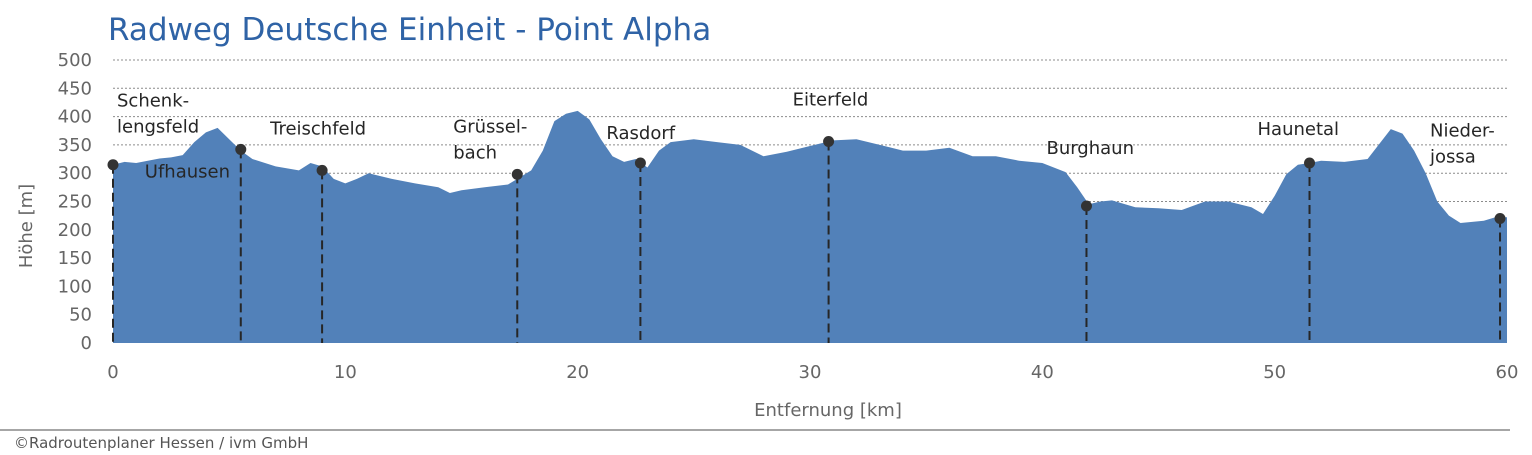 The height and width of the screenshot is (455, 1532). I want to click on place-label: Schenk-lengsfeld, so click(158, 114).